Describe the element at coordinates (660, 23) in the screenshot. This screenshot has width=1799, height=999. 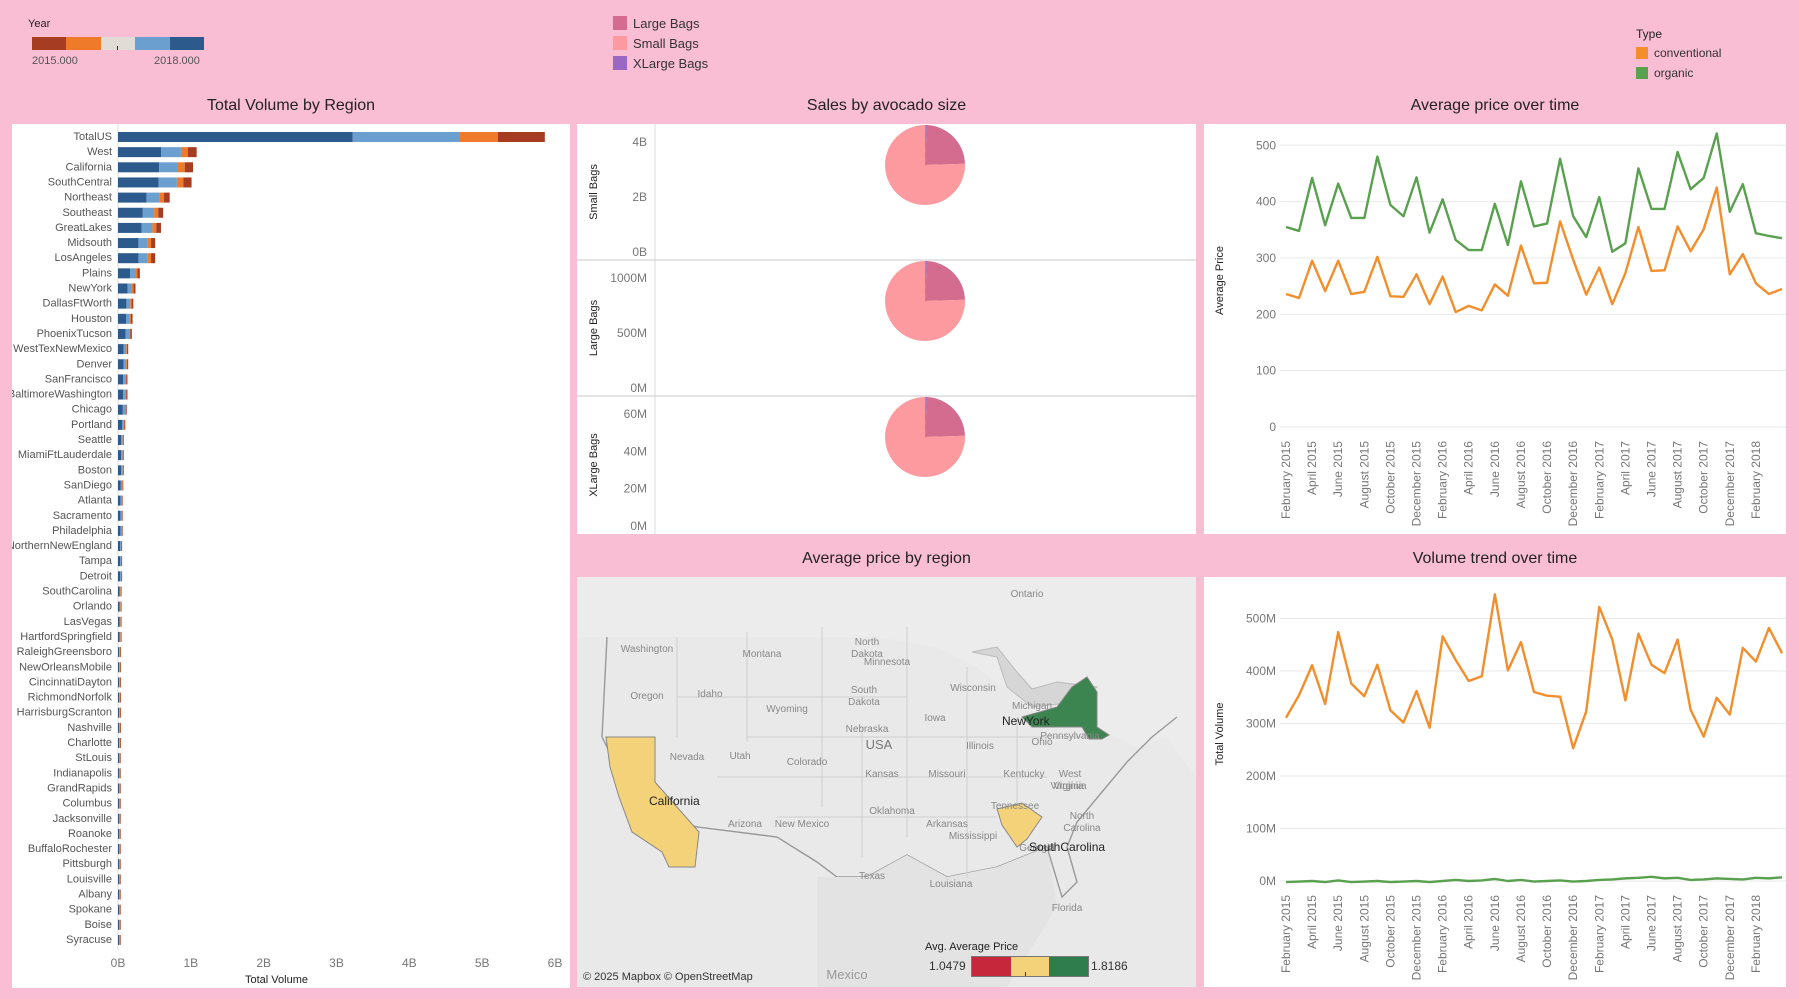
I see `legend-large-bags: Large Bags` at that location.